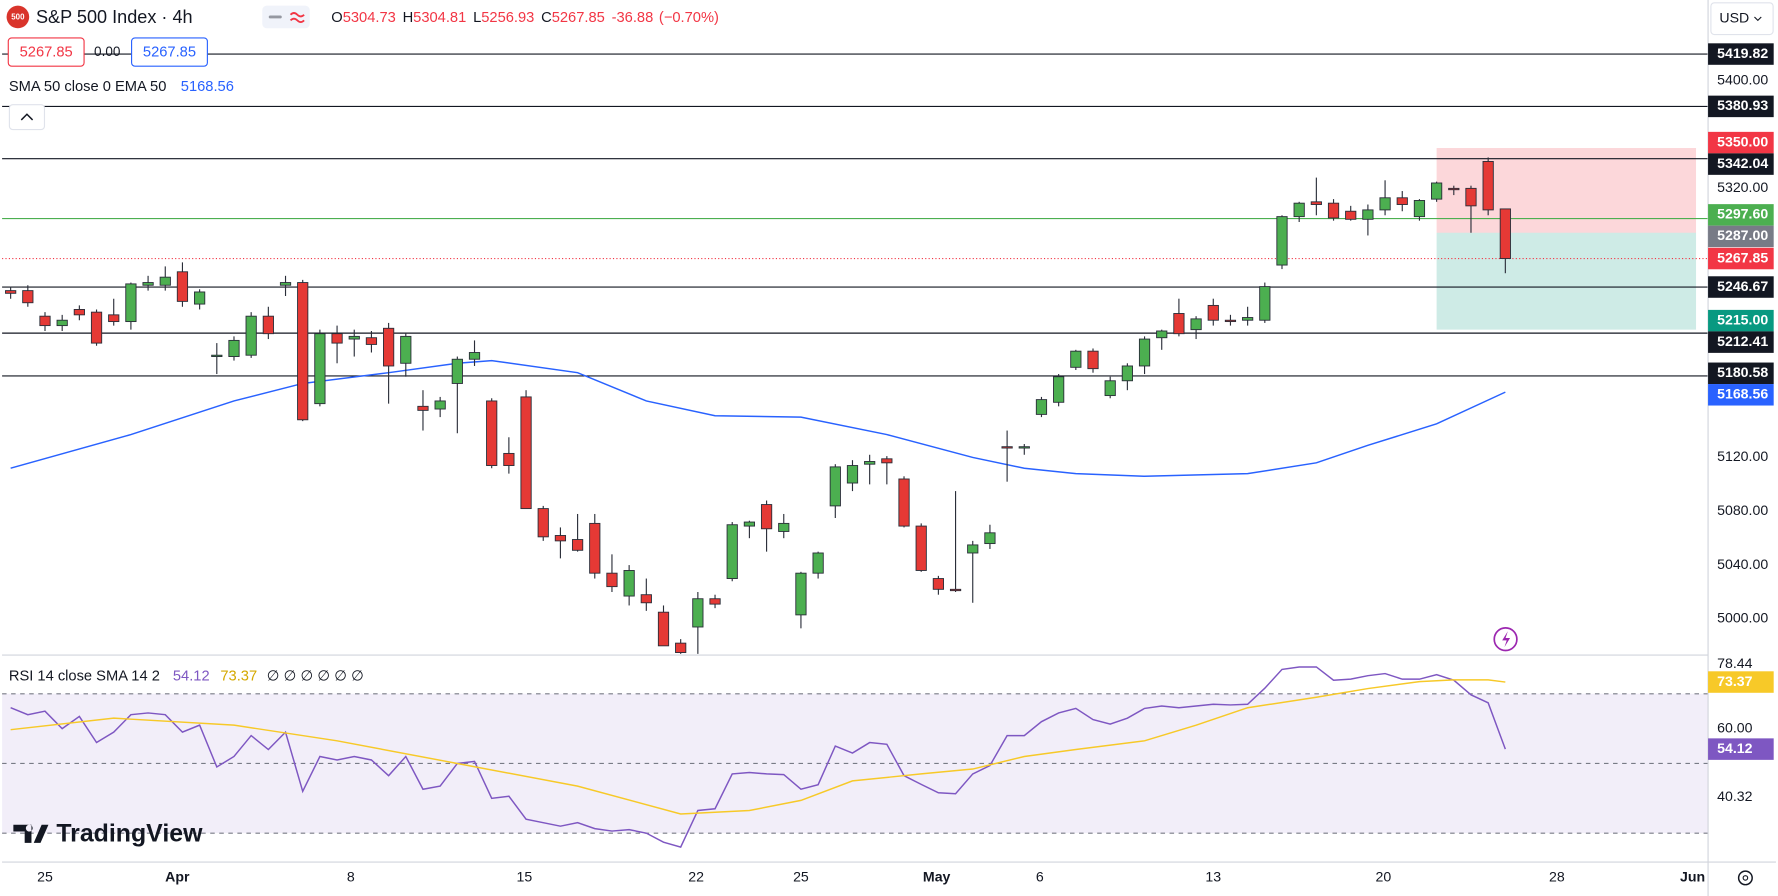 This screenshot has height=896, width=1778. I want to click on axis-value-box, so click(1741, 749).